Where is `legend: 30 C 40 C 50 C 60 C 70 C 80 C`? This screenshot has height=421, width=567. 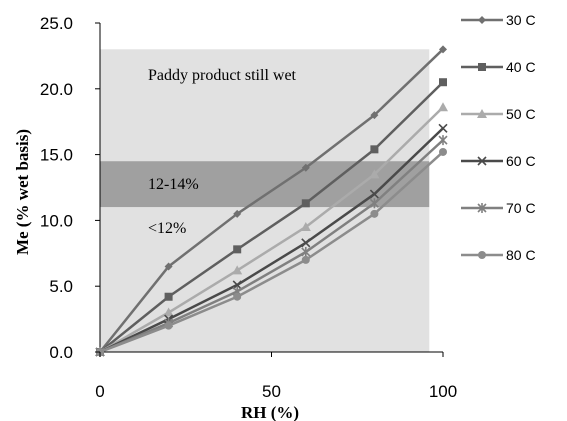 legend: 30 C 40 C 50 C 60 C 70 C 80 C is located at coordinates (498, 137).